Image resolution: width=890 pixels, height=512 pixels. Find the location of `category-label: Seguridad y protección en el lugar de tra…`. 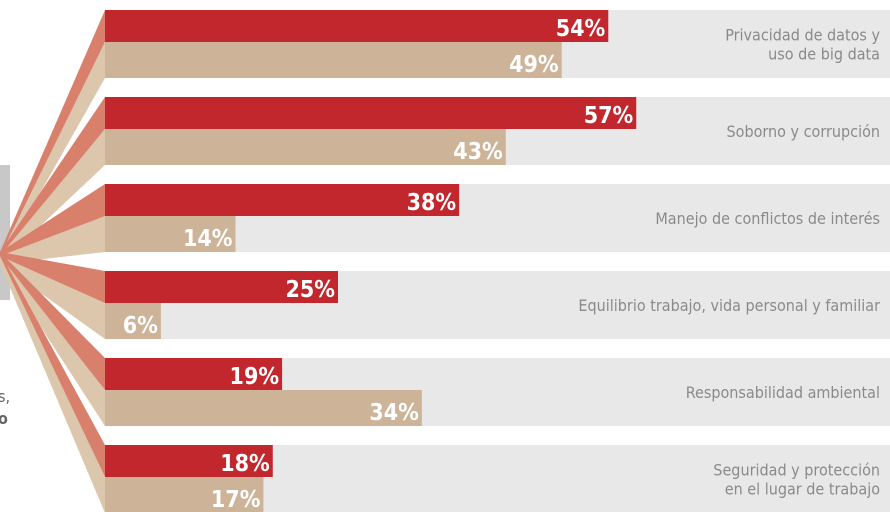

category-label: Seguridad y protección en el lugar de tra… is located at coordinates (796, 480).